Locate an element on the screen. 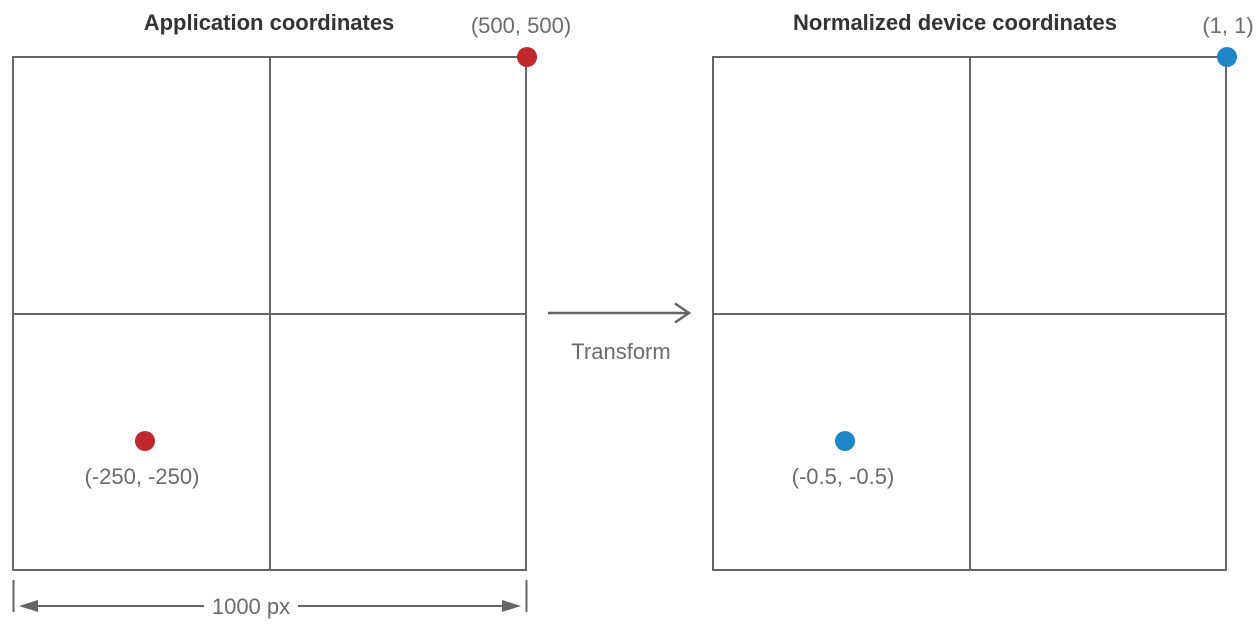  width-dimension-label: 1000 px is located at coordinates (251, 606).